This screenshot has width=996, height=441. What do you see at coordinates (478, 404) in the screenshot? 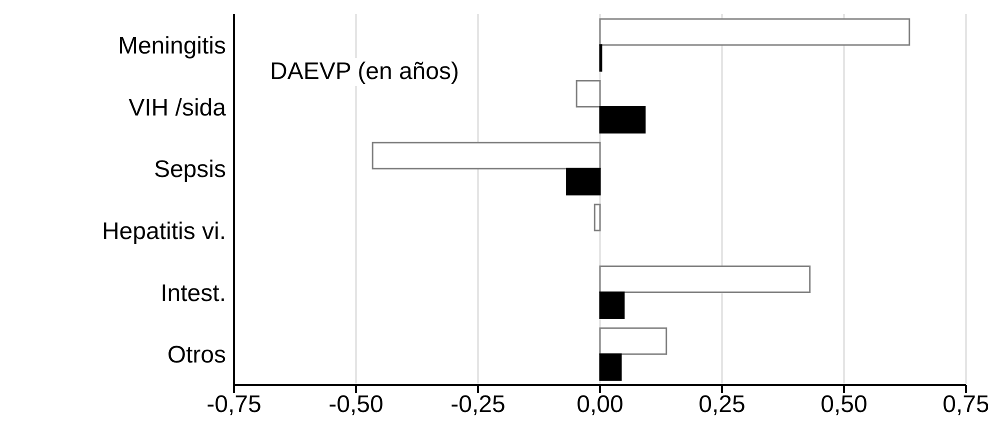
I see `x-tick-label: -0,25` at bounding box center [478, 404].